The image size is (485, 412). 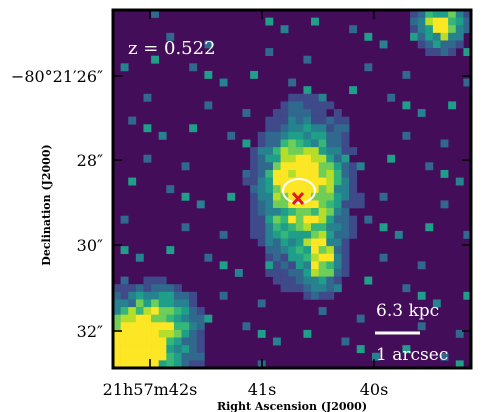 What do you see at coordinates (90, 160) in the screenshot?
I see `y-tick-label: 28″` at bounding box center [90, 160].